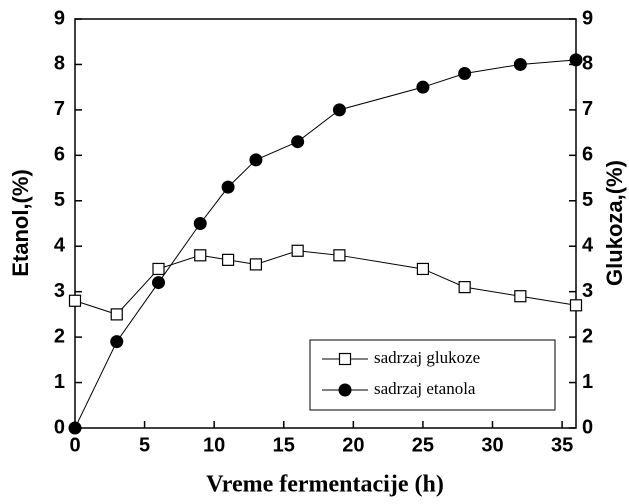 The height and width of the screenshot is (504, 629). I want to click on y2-tick-label: 1, so click(587, 382).